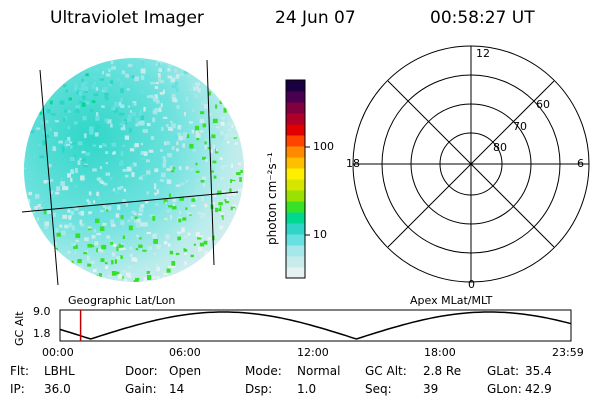  Describe the element at coordinates (440, 352) in the screenshot. I see `time-tick-1800: 18:00` at that location.